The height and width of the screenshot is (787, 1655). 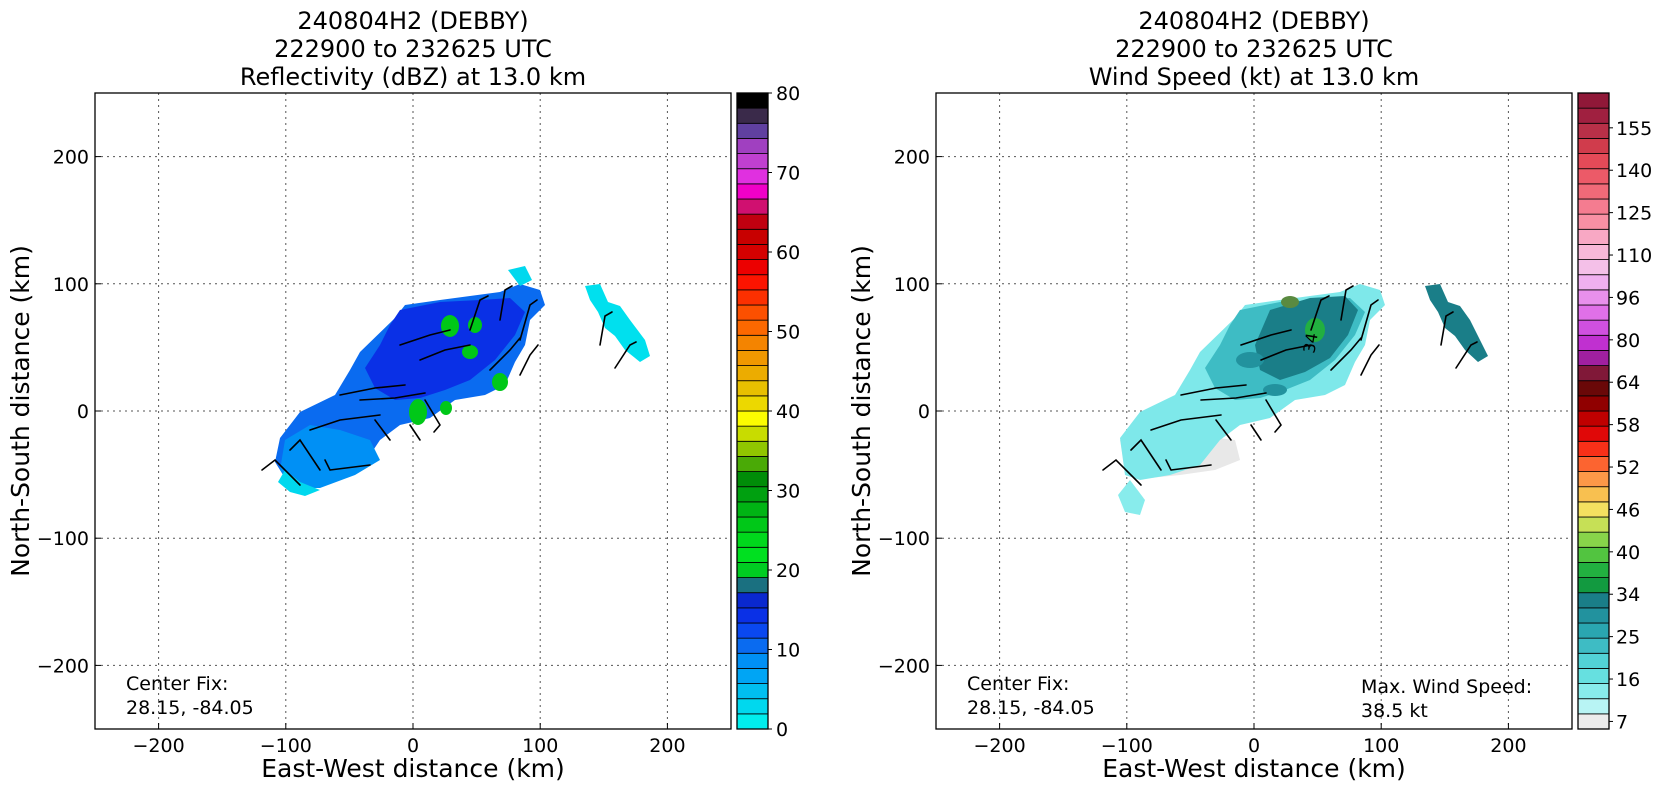 What do you see at coordinates (1254, 77) in the screenshot?
I see `right-title-line-3: Wind Speed (kt) at 13.0 km` at bounding box center [1254, 77].